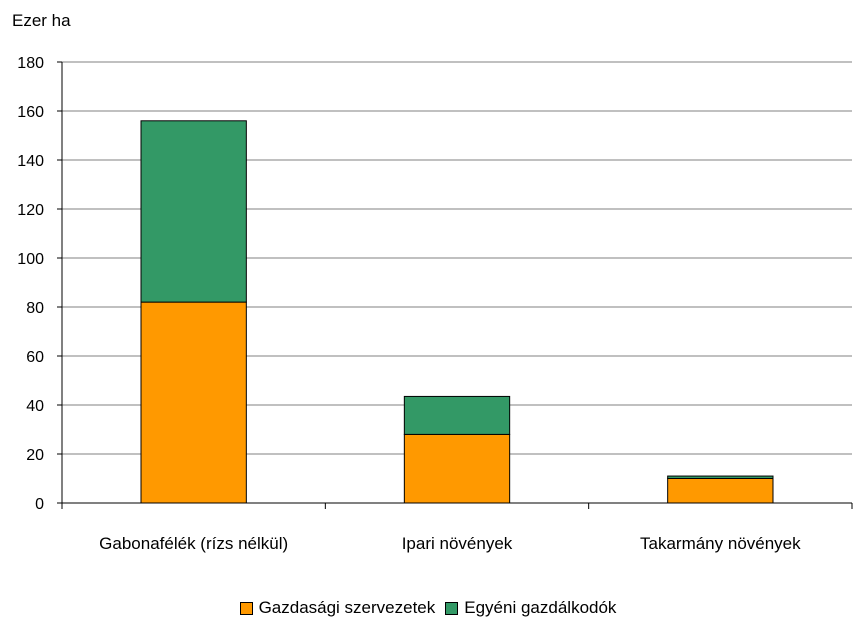  I want to click on legend: Gazdasági szervezetek Egyéni gazdálkodók, so click(428, 608).